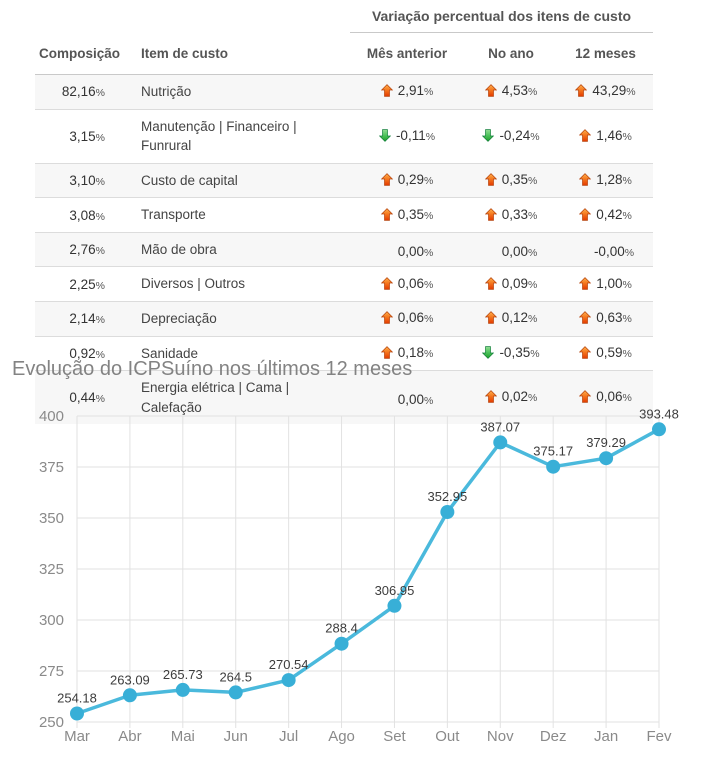 The height and width of the screenshot is (771, 712). I want to click on composition-value: 3,08%, so click(87, 215).